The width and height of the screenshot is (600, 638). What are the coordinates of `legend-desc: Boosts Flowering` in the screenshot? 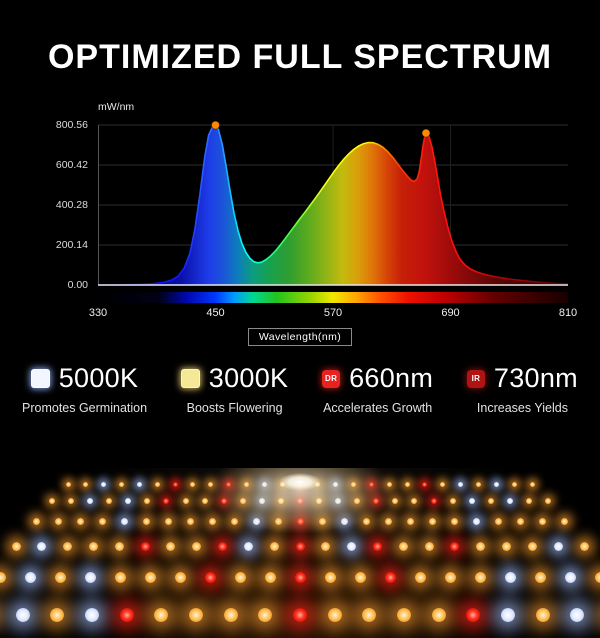 It's located at (235, 408).